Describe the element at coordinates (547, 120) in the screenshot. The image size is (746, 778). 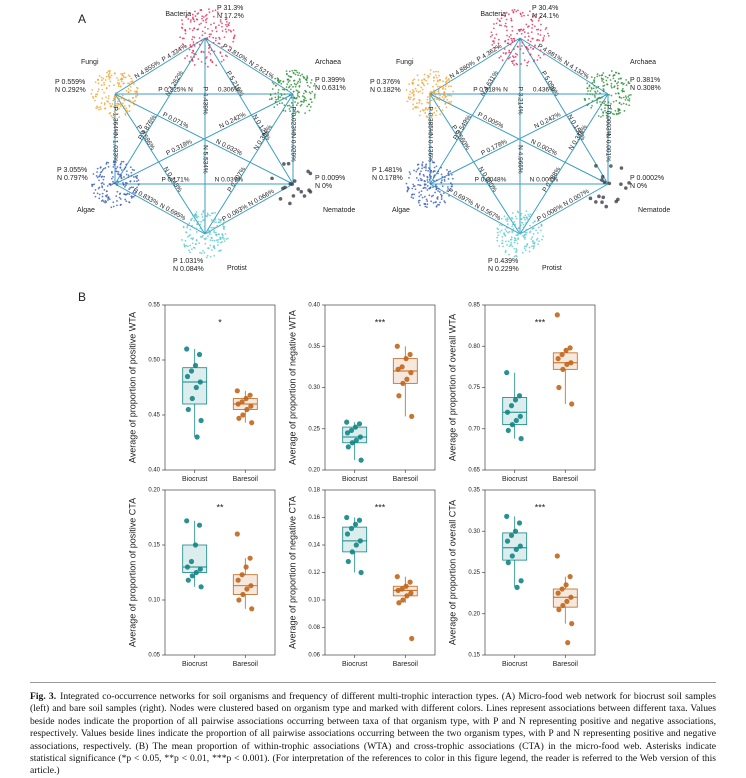
I see `edge-label: N 0.242%` at that location.